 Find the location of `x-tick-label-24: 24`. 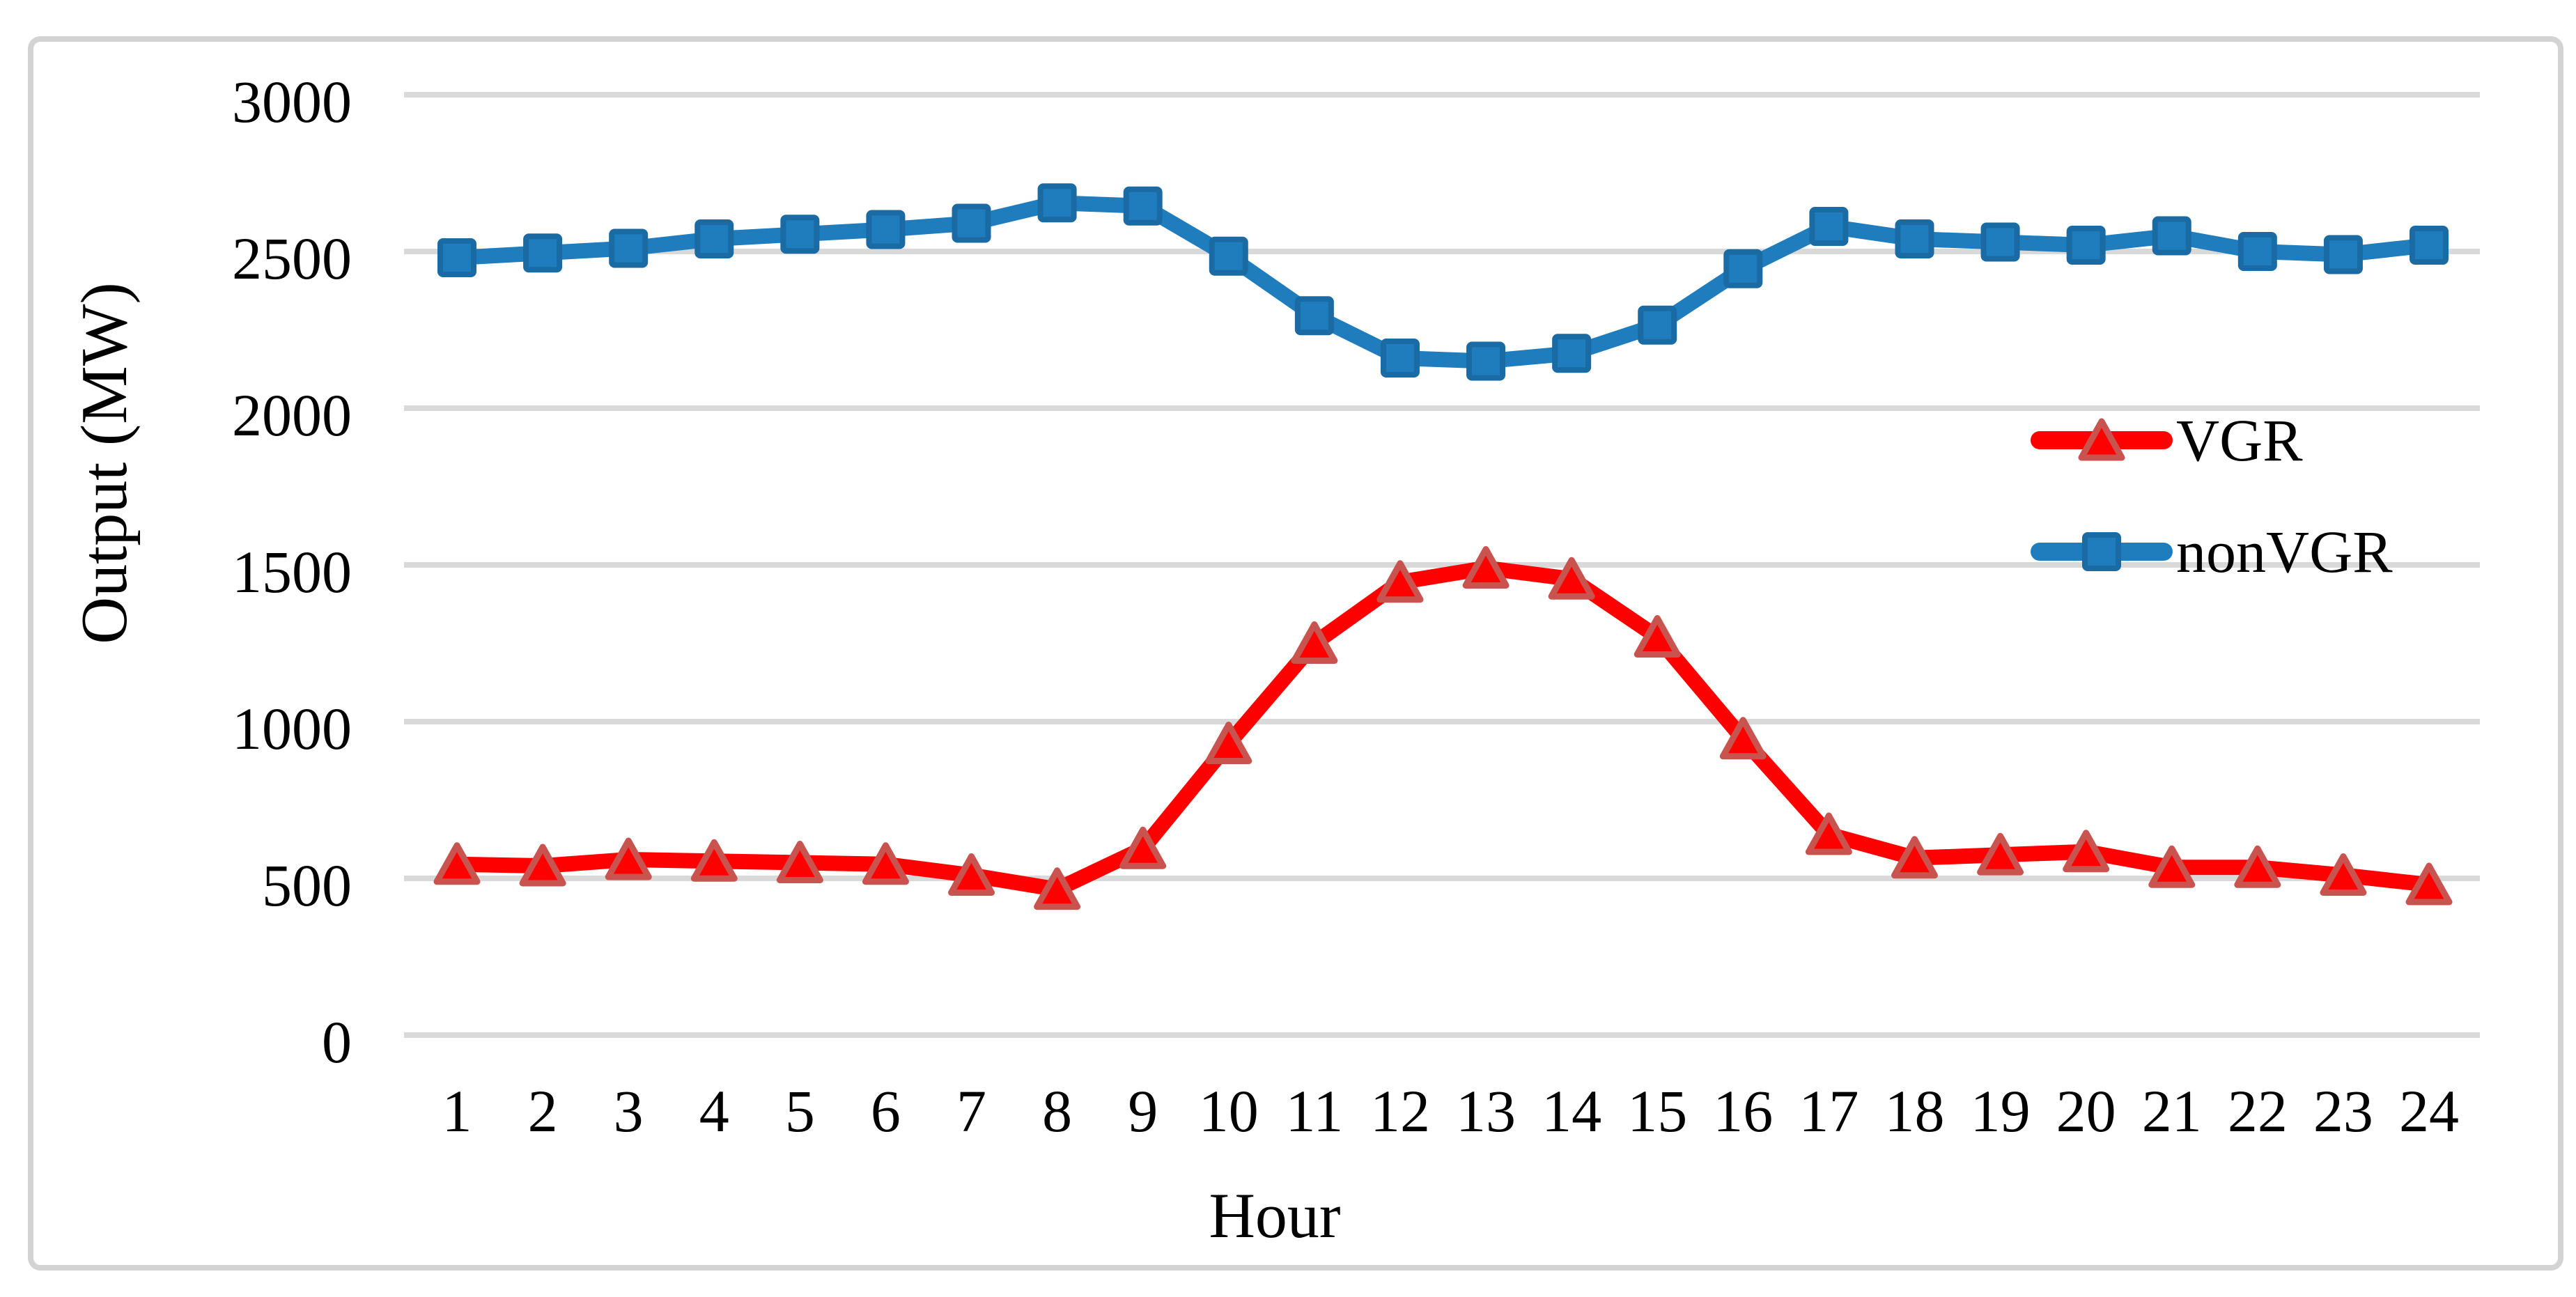

x-tick-label-24: 24 is located at coordinates (2429, 1111).